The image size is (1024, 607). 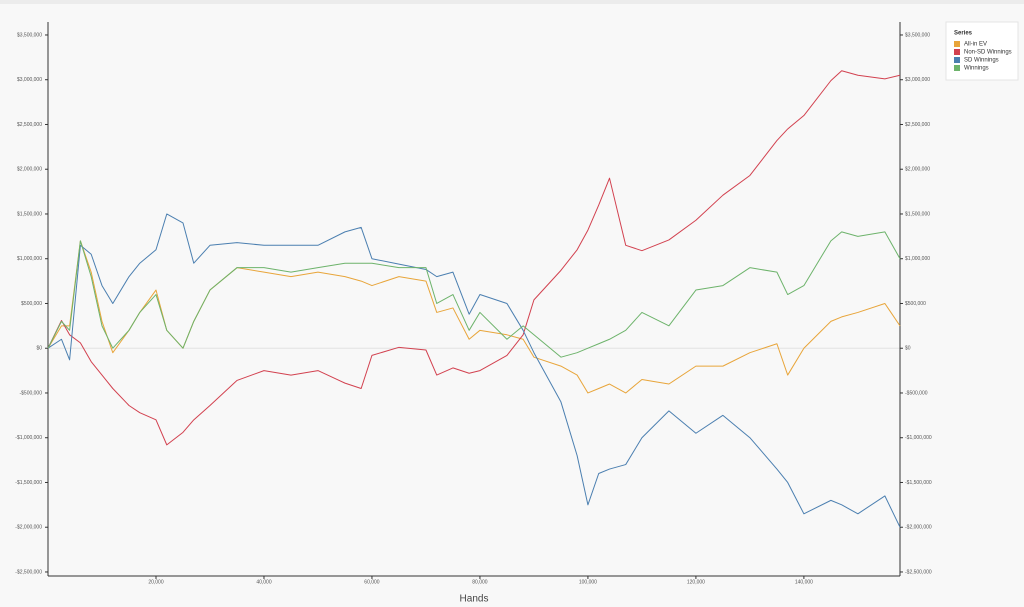 What do you see at coordinates (918, 483) in the screenshot?
I see `y2-tick-label: -$1,500,000` at bounding box center [918, 483].